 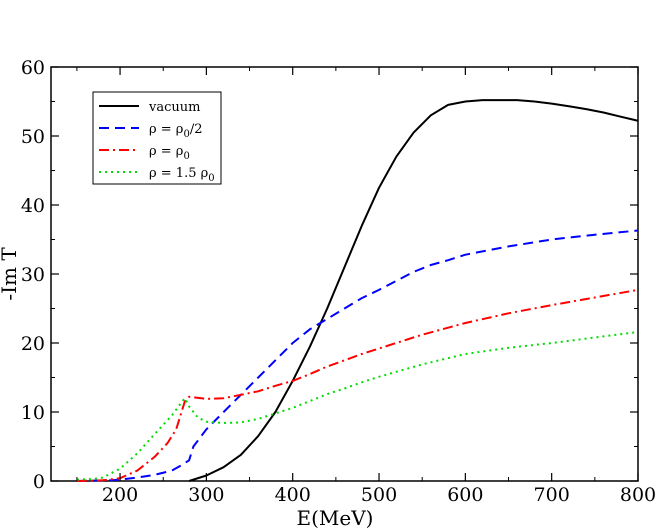 I want to click on x-tick-label: 700, so click(x=552, y=495).